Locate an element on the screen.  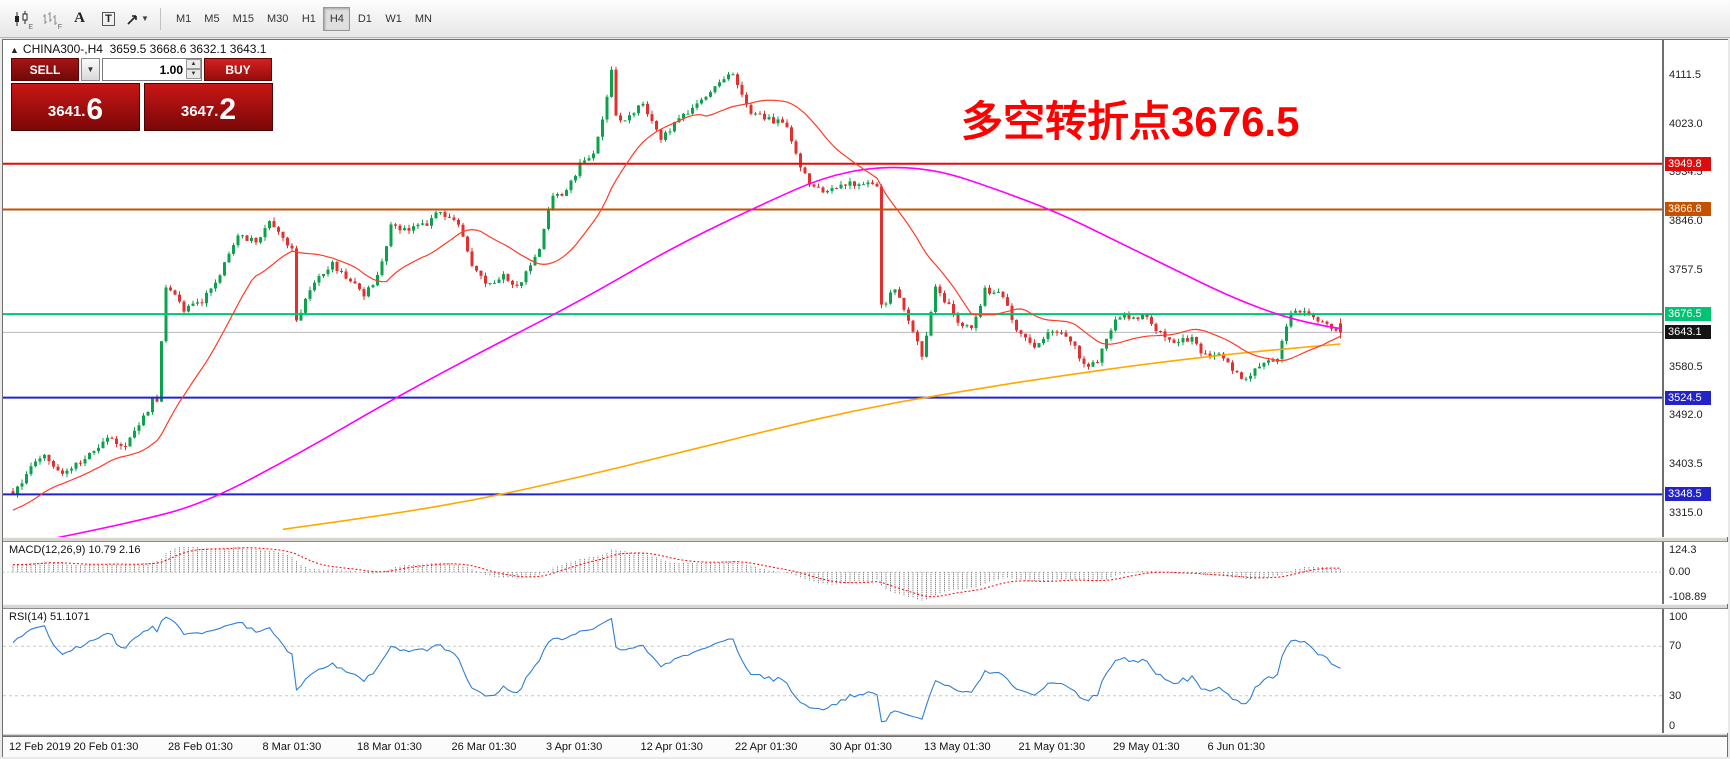
price-tick: 3492.0 is located at coordinates (1686, 415).